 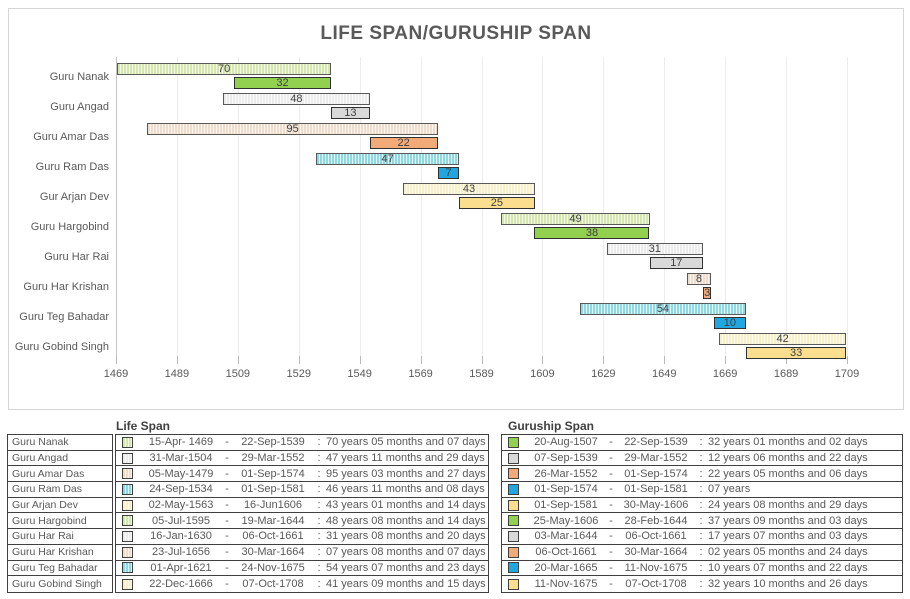 What do you see at coordinates (725, 374) in the screenshot?
I see `x-axis-tick-label: 1669` at bounding box center [725, 374].